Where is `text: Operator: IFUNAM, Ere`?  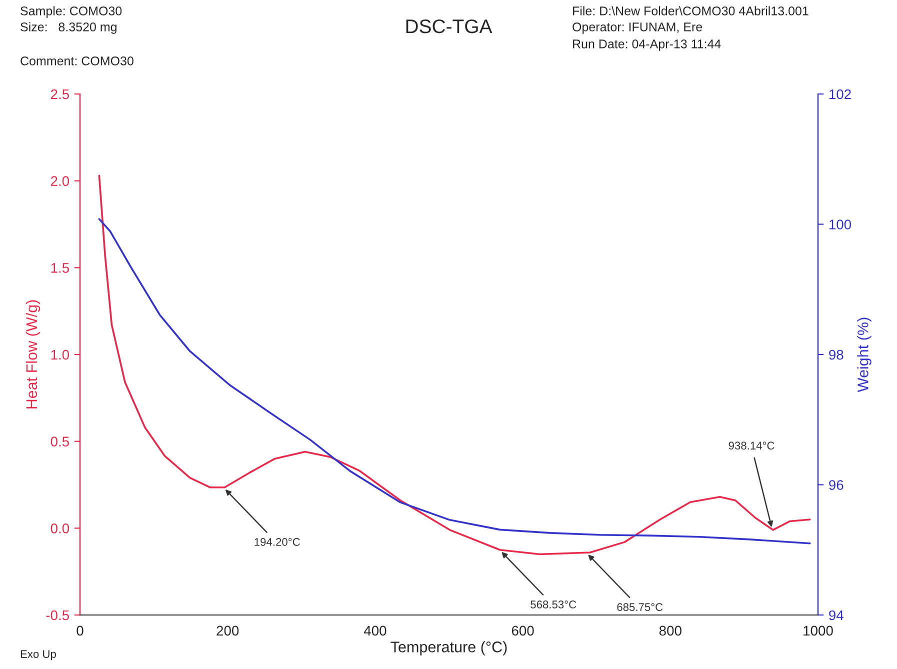
text: Operator: IFUNAM, Ere is located at coordinates (637, 28).